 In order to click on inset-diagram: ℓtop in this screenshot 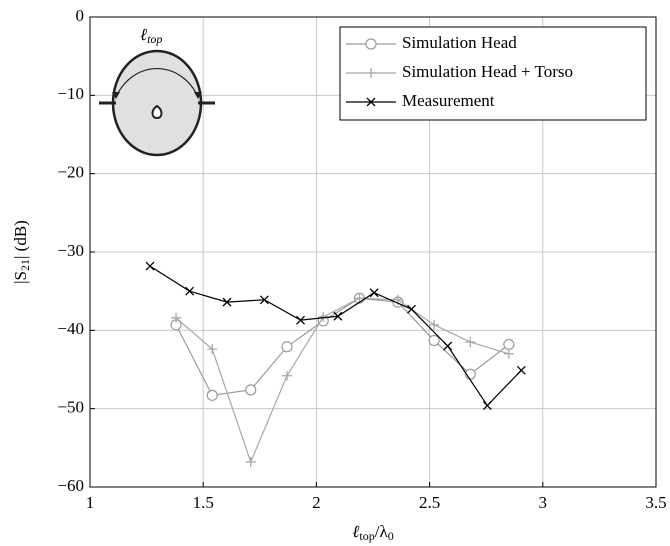, I will do `click(157, 91)`.